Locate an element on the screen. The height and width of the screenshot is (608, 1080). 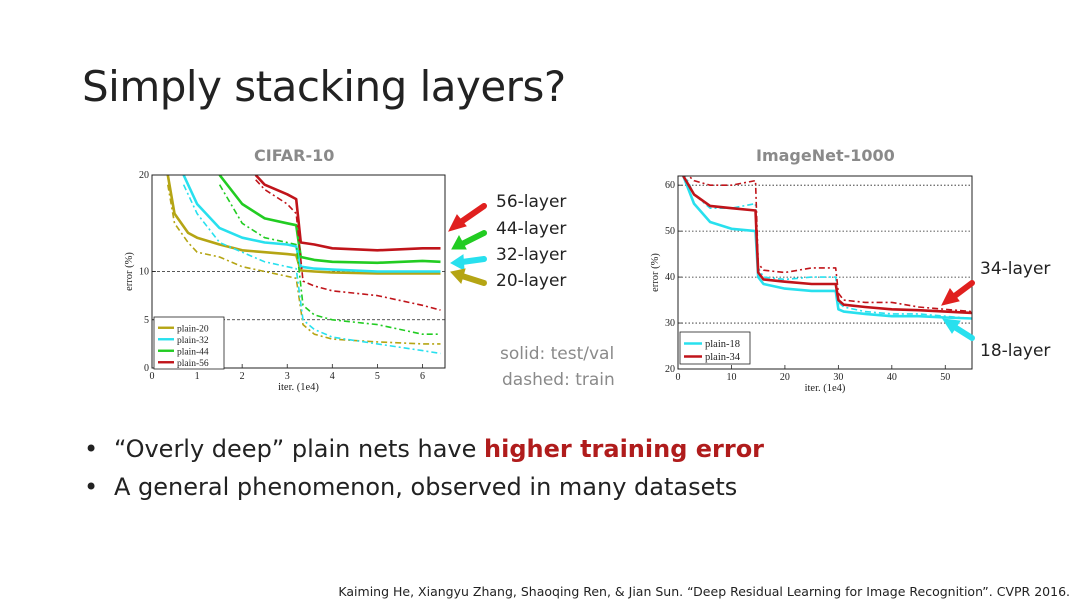
series-line-plain-18-solid is located at coordinates (827, 248).